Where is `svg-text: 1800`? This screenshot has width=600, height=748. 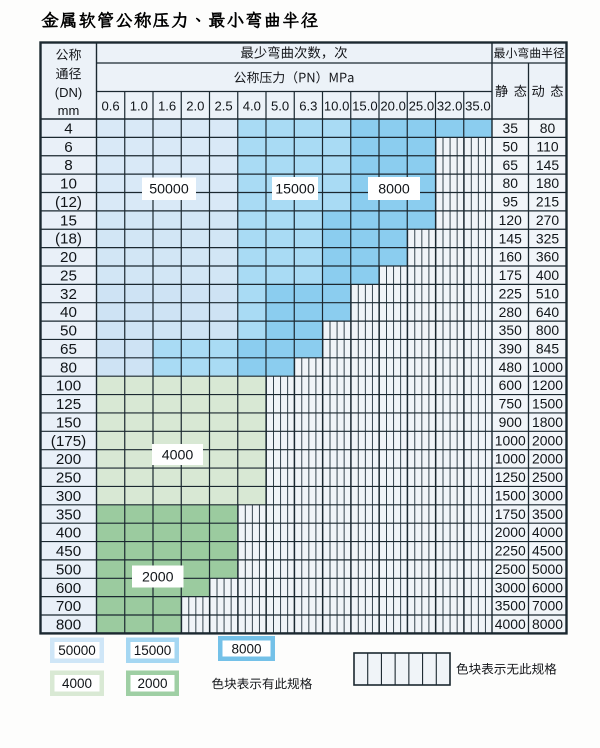
svg-text: 1800 is located at coordinates (547, 422).